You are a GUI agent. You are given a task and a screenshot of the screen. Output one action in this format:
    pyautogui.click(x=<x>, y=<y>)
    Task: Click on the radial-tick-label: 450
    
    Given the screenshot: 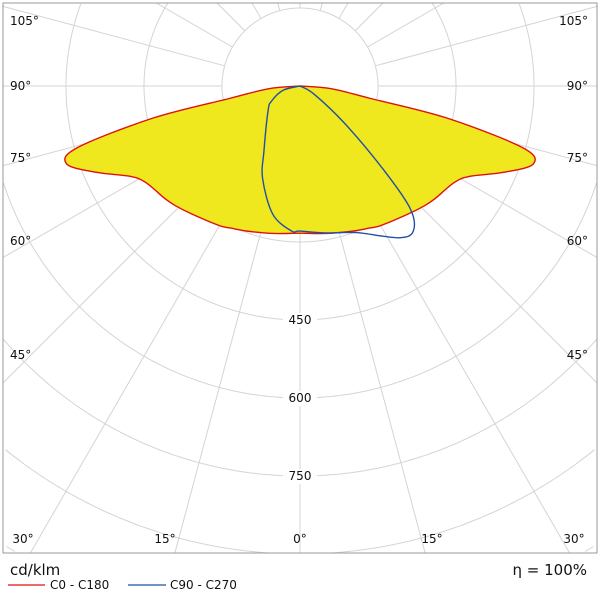 What is the action you would take?
    pyautogui.click(x=300, y=320)
    